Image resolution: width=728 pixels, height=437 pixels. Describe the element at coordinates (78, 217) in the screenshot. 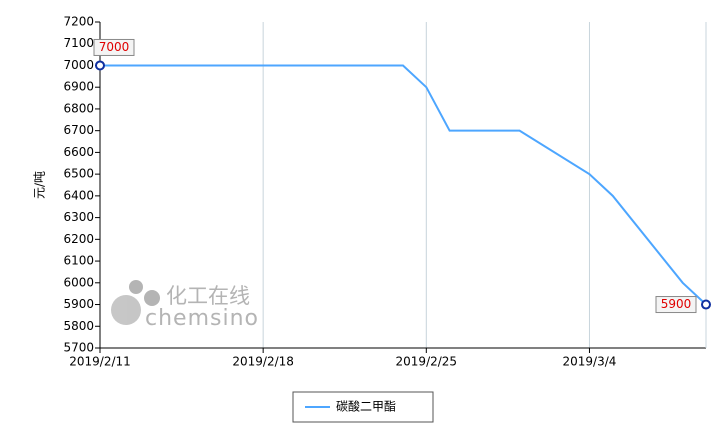

I see `y-tick-label: 6300` at that location.